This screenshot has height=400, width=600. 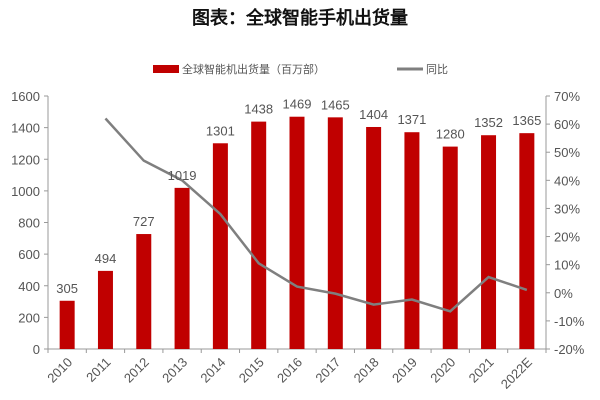 I want to click on right-tick-label: 70%, so click(x=567, y=96).